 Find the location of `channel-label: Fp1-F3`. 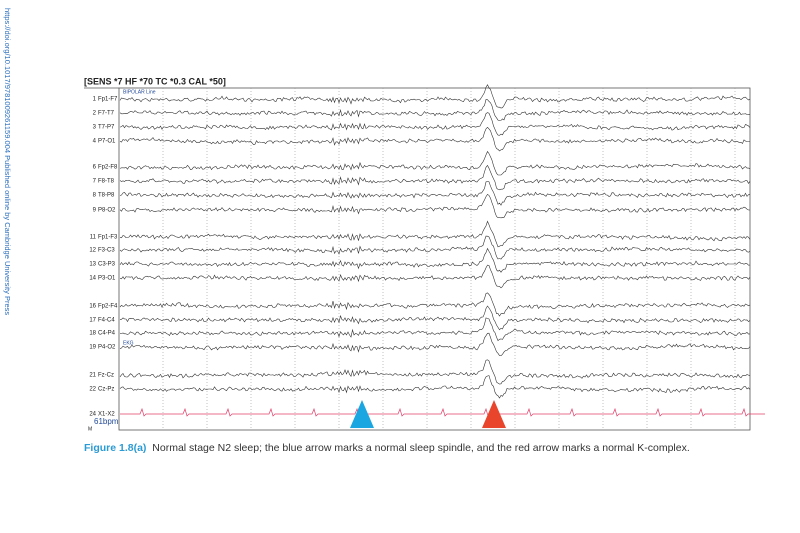

channel-label: Fp1-F3 is located at coordinates (108, 238).